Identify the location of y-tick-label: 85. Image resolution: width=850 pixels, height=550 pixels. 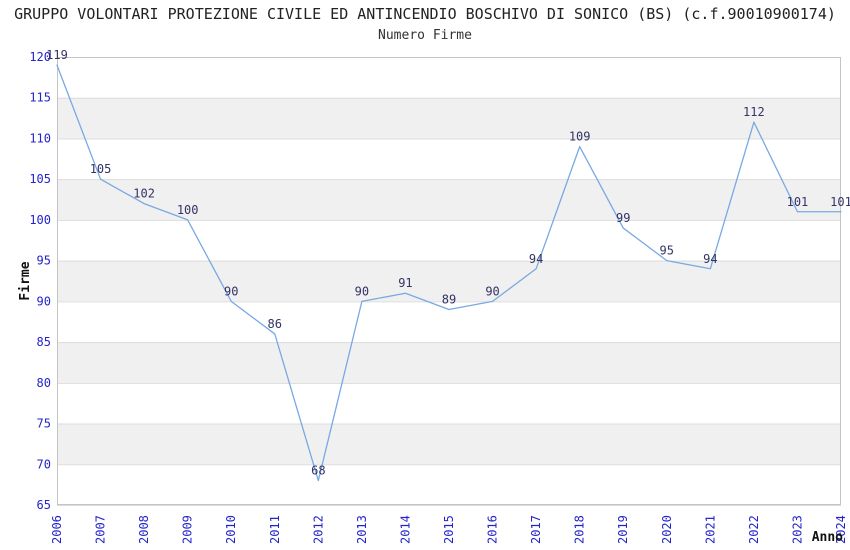
(44, 342).